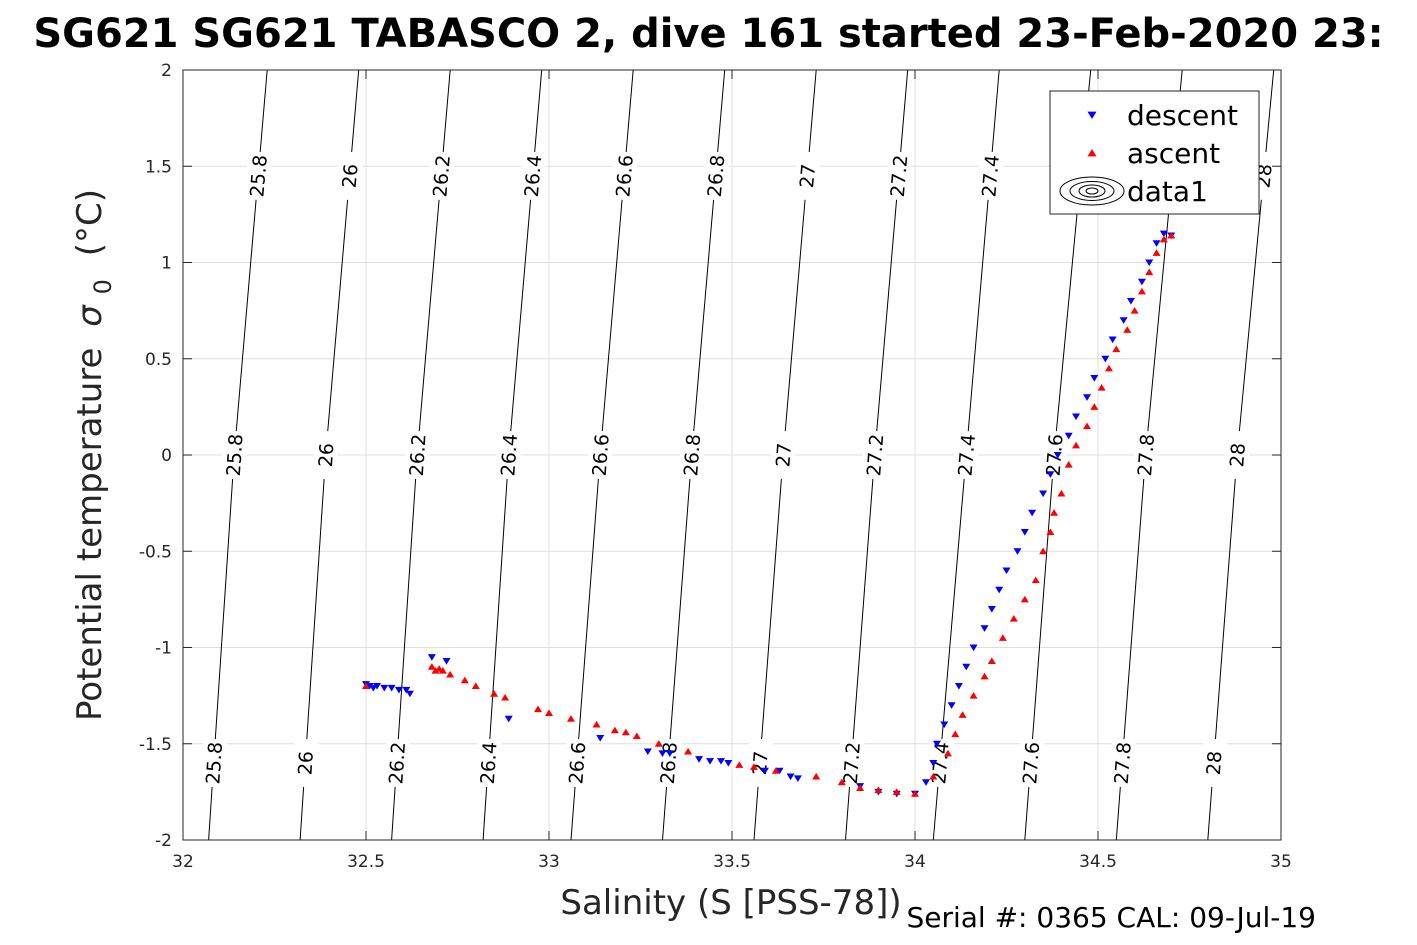  I want to click on contour-label-group: 26.2, so click(397, 763).